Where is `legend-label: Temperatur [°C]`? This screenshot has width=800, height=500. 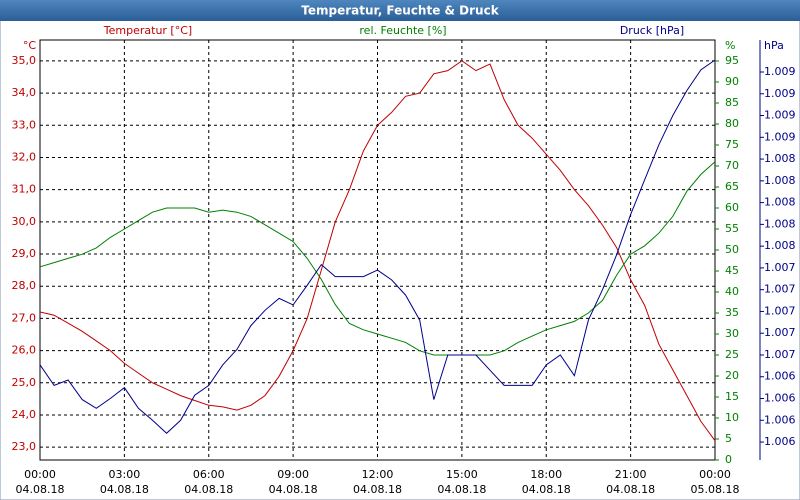 legend-label: Temperatur [°C] is located at coordinates (147, 30).